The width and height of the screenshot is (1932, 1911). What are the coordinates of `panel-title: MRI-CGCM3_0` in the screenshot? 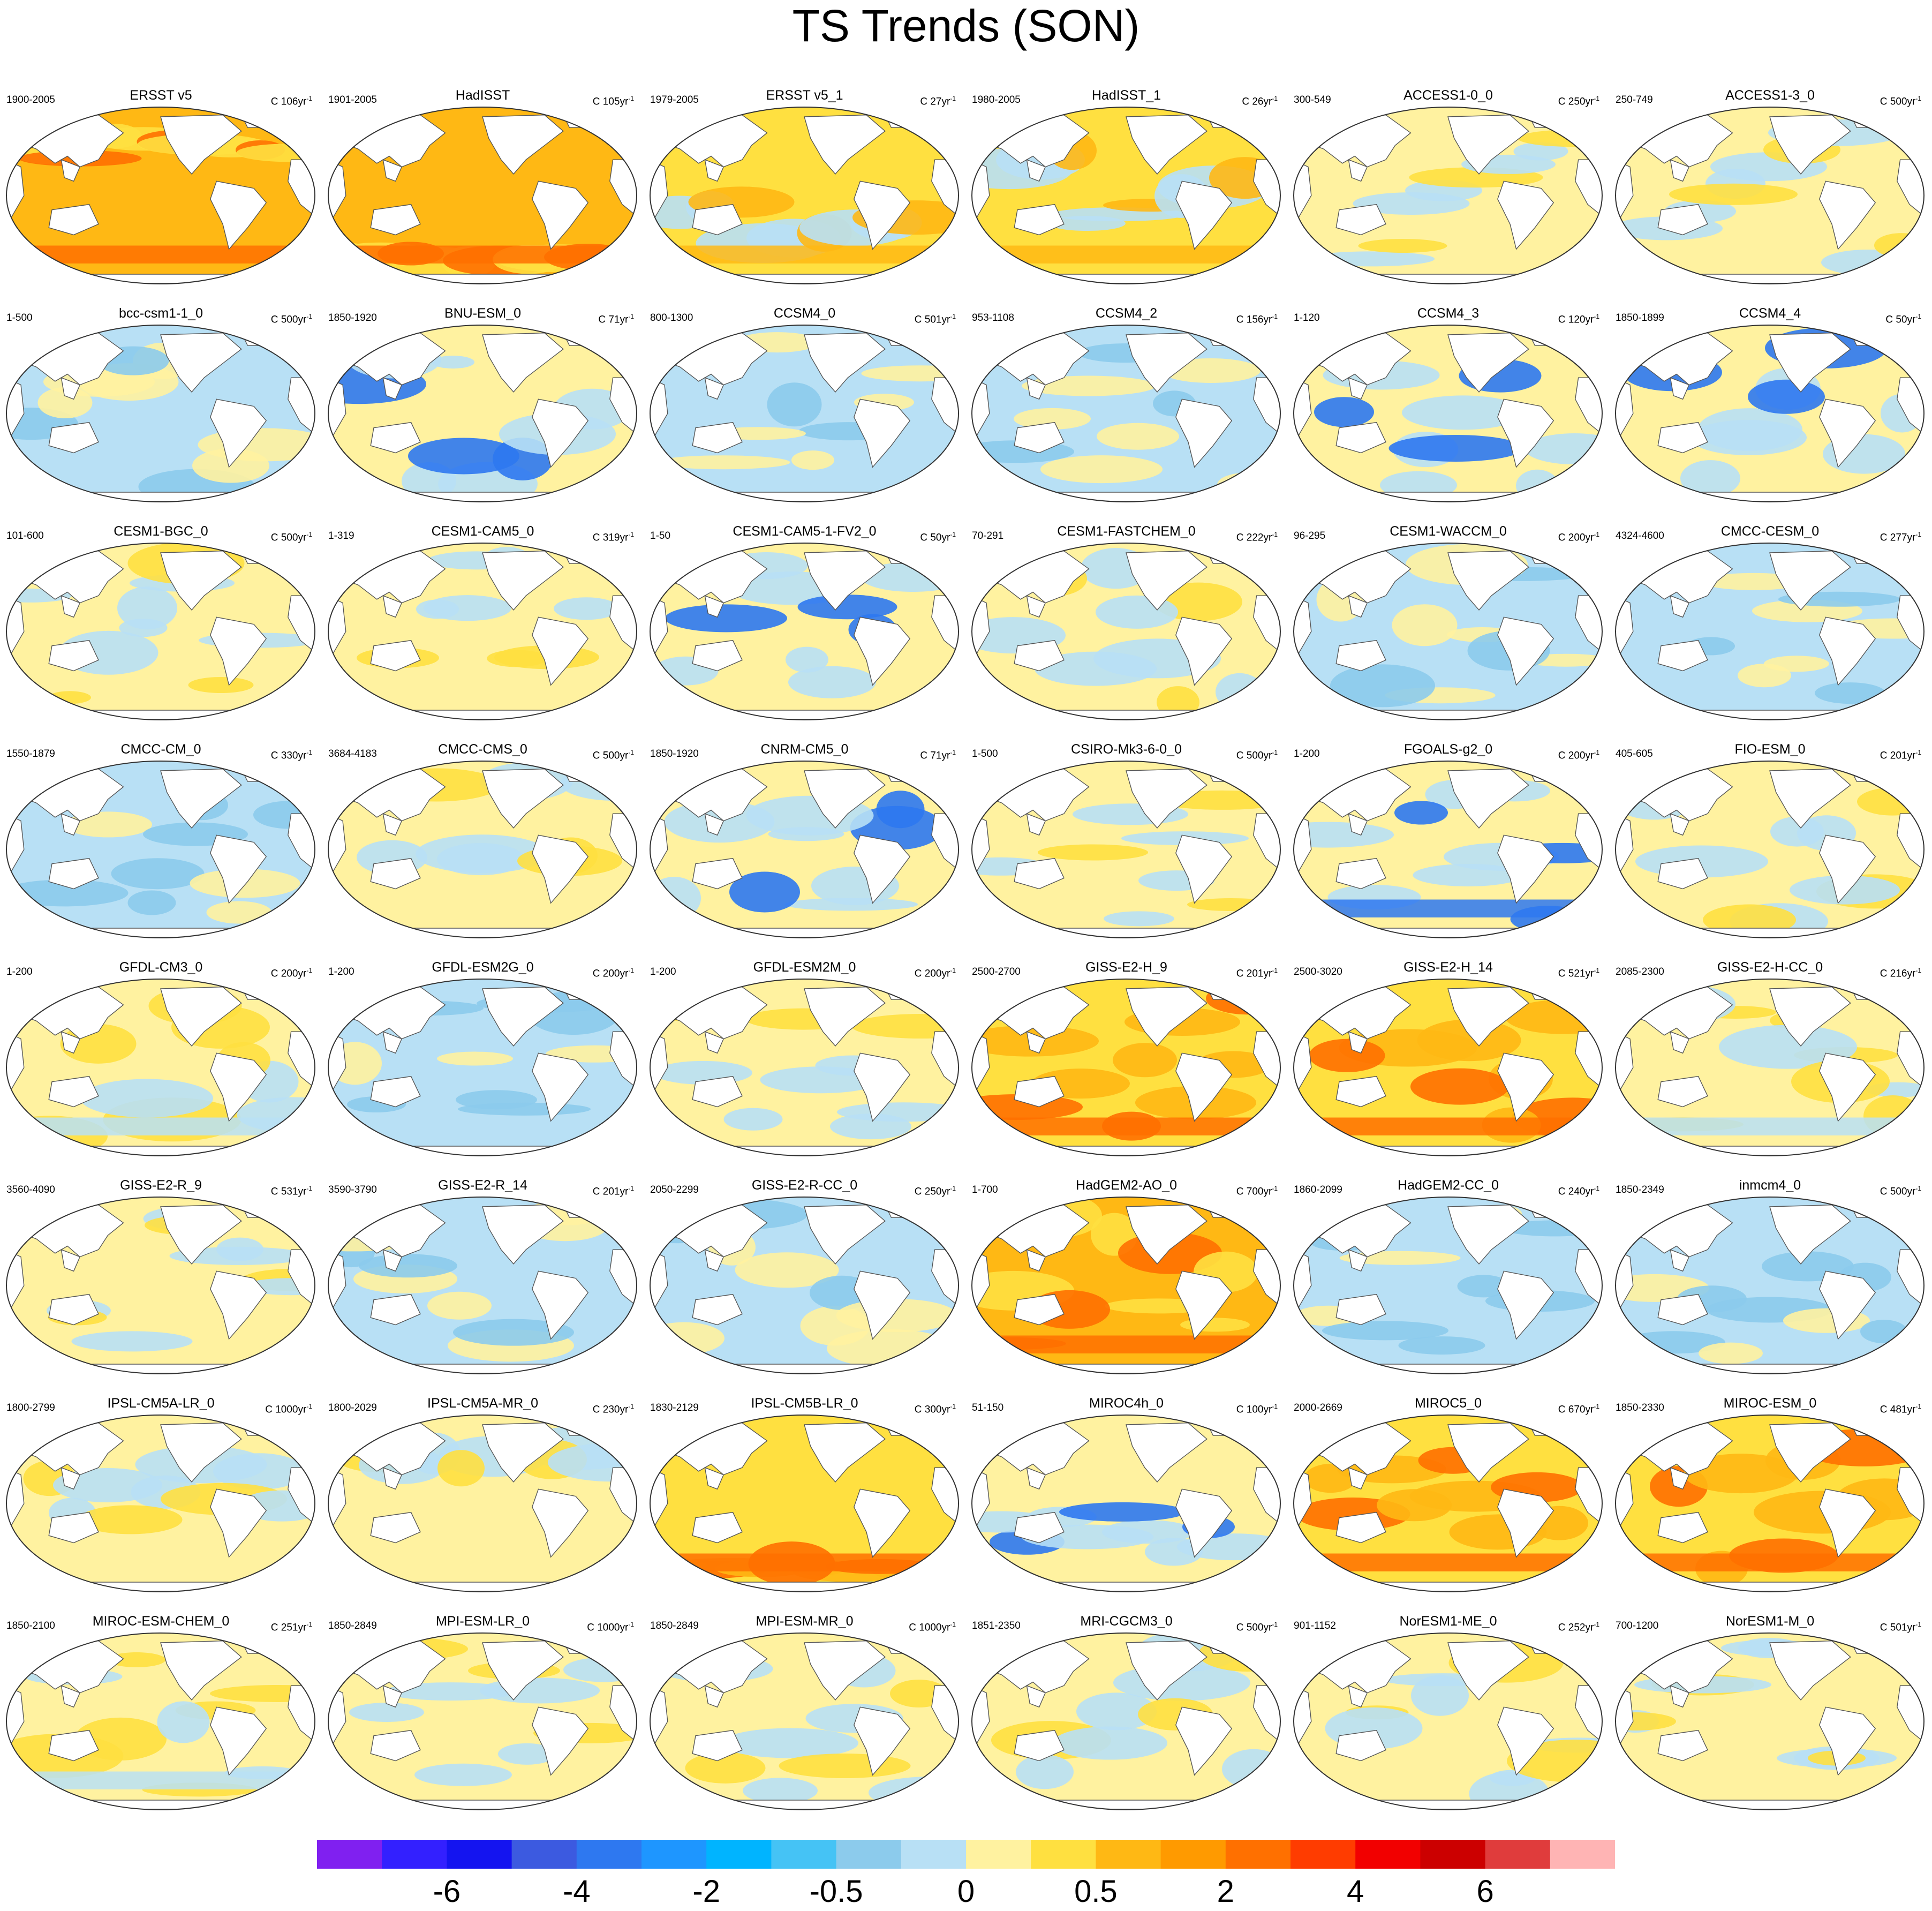 It's located at (1127, 1622).